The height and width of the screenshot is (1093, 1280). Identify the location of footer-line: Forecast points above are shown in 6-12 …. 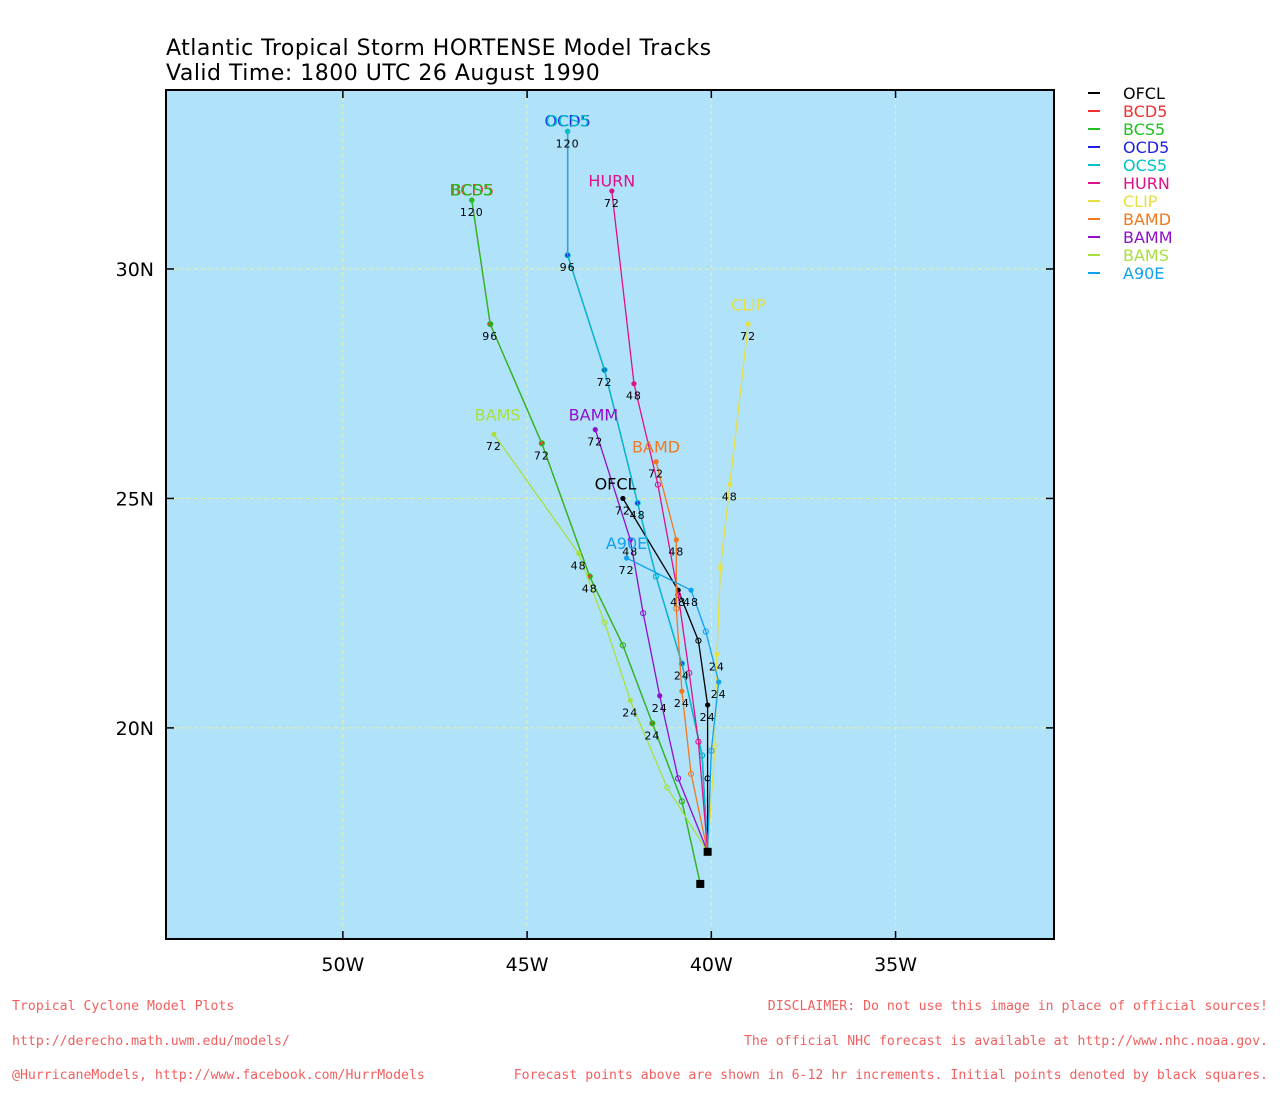
(890, 1075).